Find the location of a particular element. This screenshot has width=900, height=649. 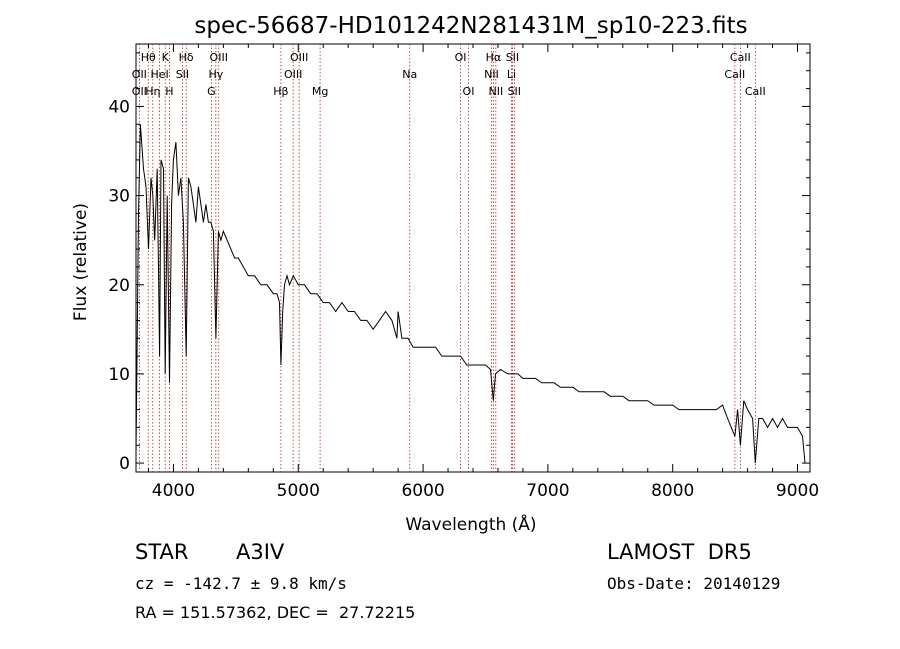

y-tick-label: 0 is located at coordinates (124, 464).